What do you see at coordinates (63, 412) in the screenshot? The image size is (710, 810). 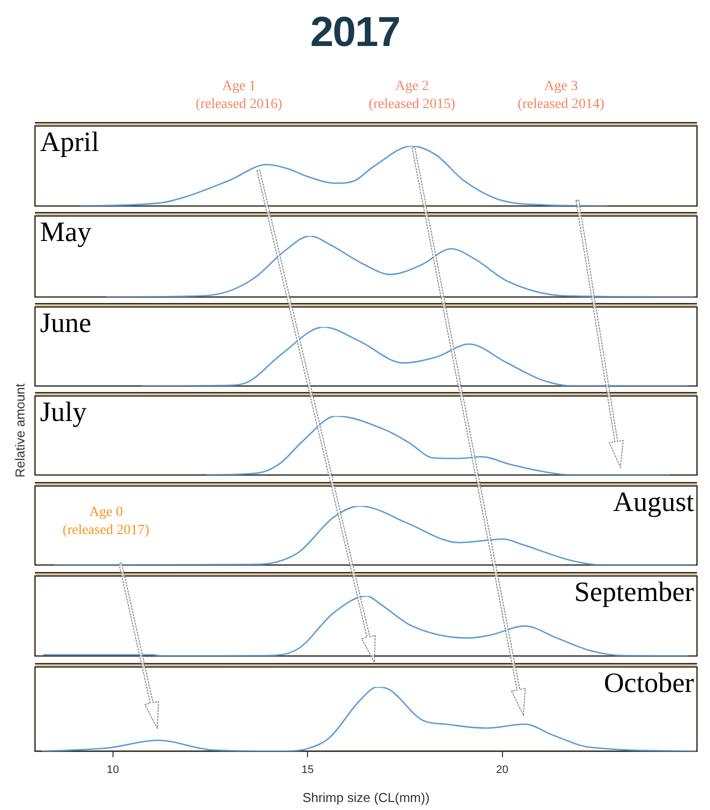 I see `chart-subtitle: July` at bounding box center [63, 412].